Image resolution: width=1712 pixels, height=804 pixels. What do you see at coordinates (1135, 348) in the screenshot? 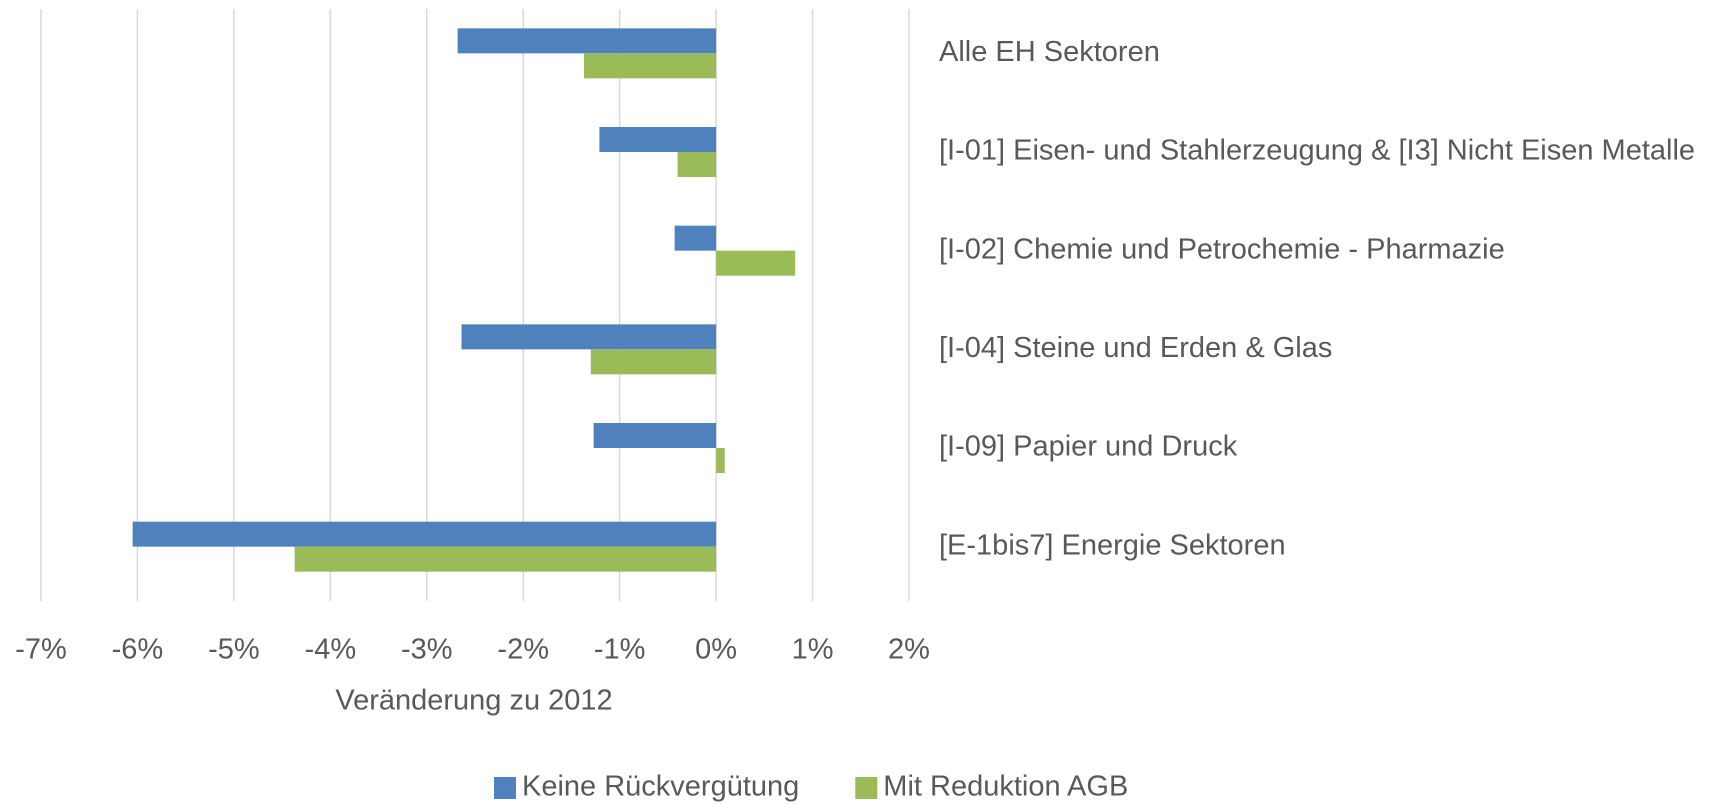
I see `category-label: [I-04] Steine und Erden & Glas` at bounding box center [1135, 348].